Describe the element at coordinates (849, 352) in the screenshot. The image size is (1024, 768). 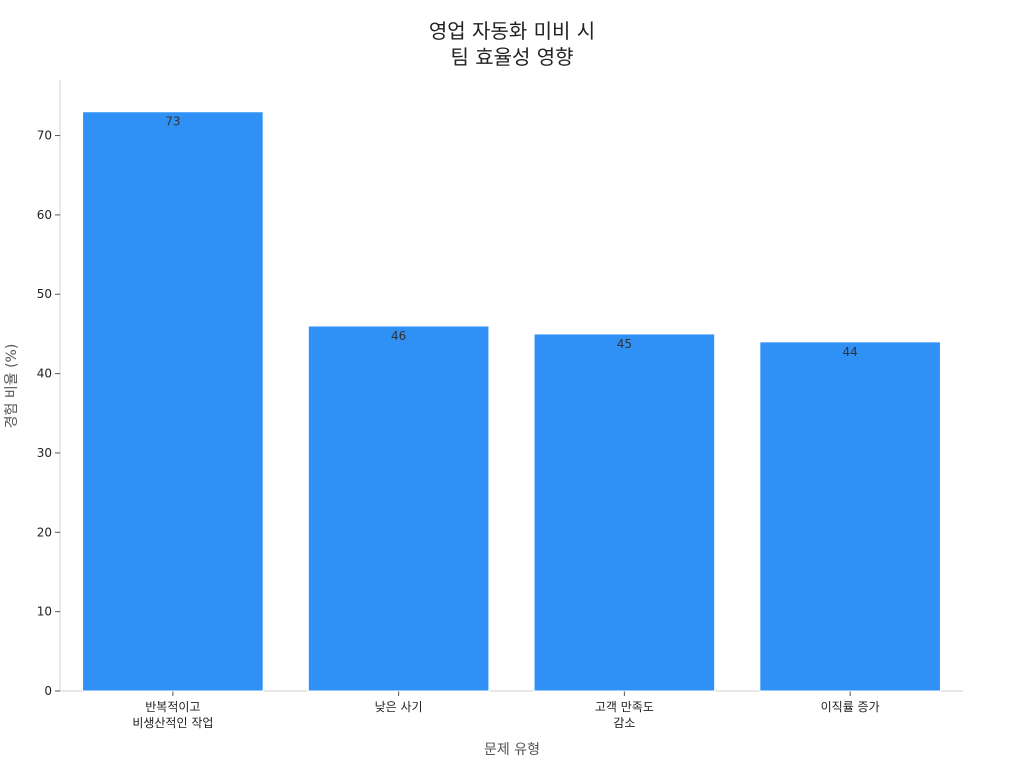
I see `bar-value-label: 44` at that location.